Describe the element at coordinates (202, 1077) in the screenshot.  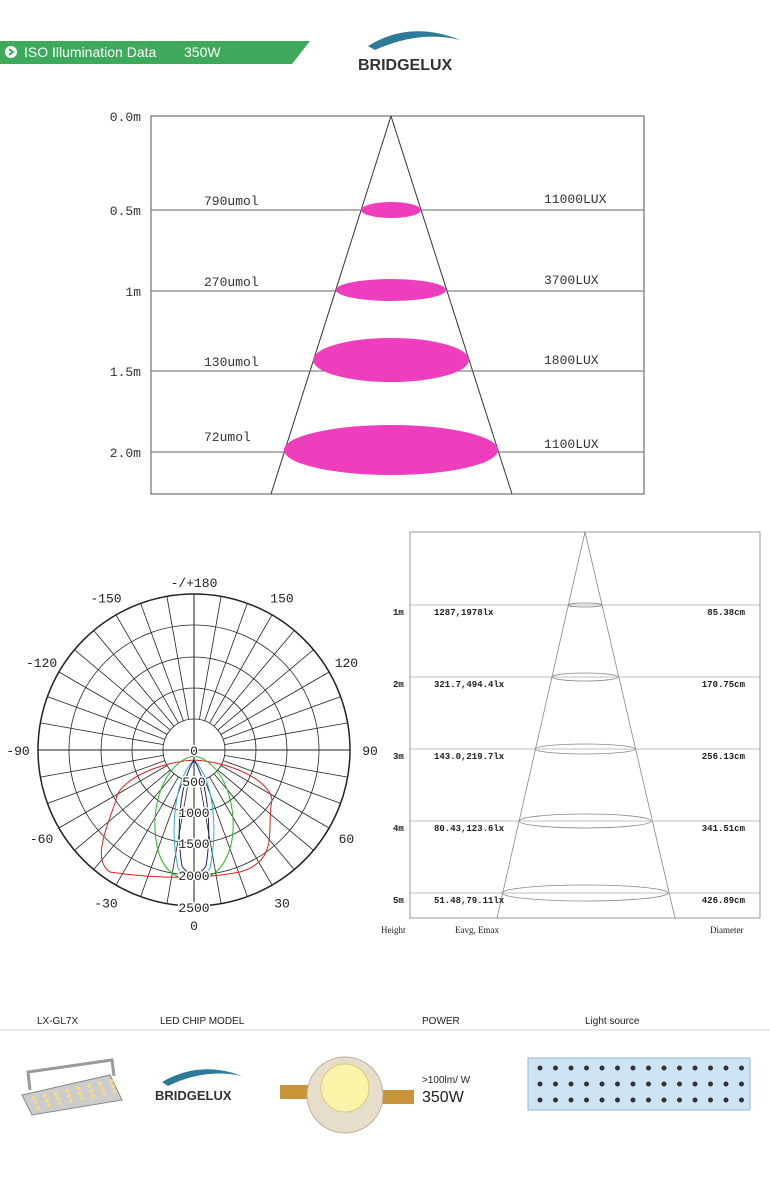
I see `logo2-swoosh` at that location.